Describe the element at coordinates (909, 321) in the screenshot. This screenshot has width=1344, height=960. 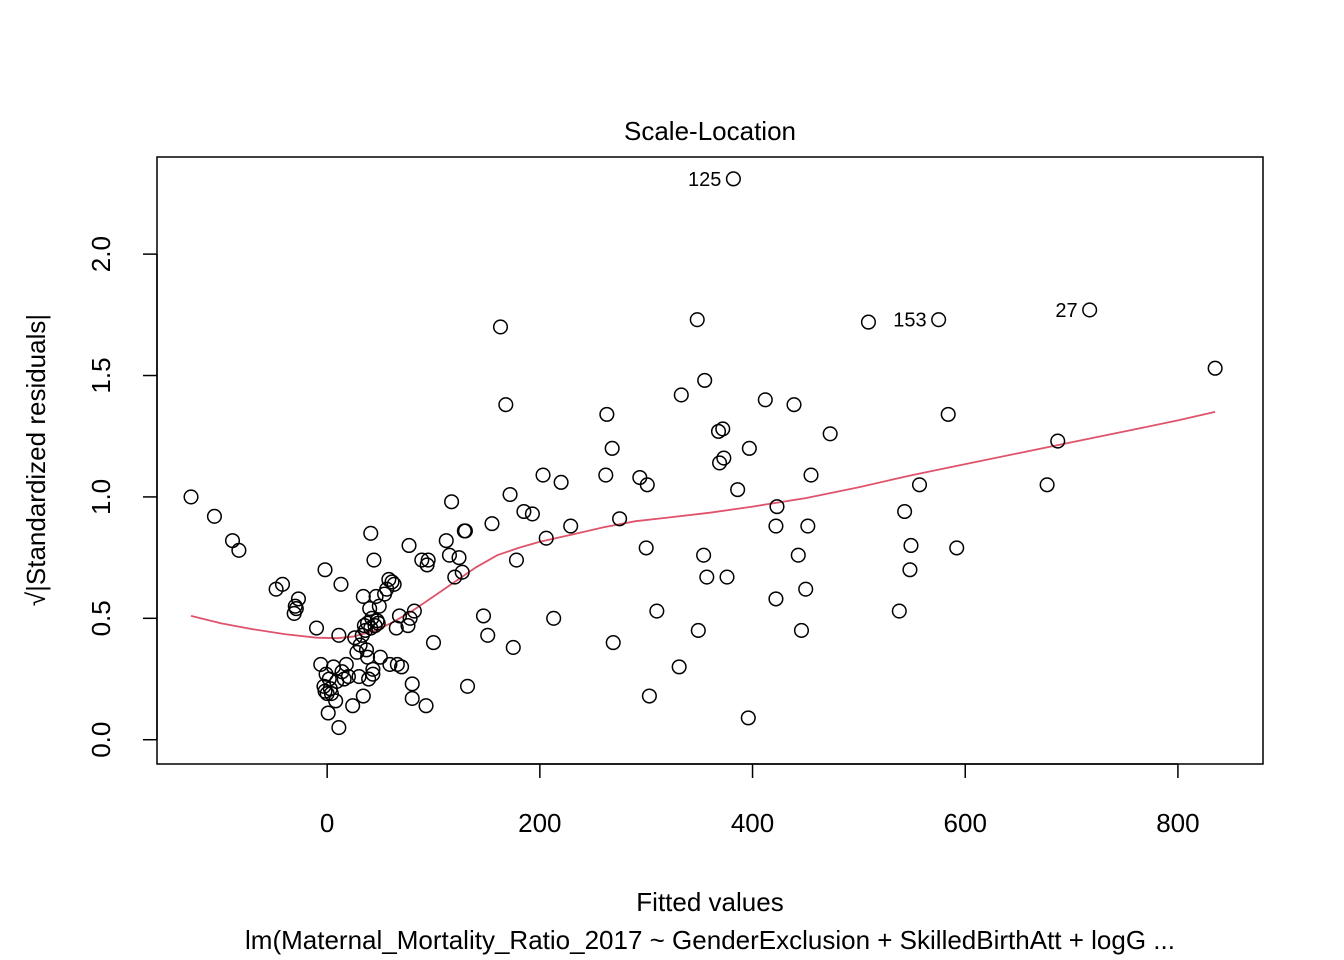
I see `point-label: 153` at that location.